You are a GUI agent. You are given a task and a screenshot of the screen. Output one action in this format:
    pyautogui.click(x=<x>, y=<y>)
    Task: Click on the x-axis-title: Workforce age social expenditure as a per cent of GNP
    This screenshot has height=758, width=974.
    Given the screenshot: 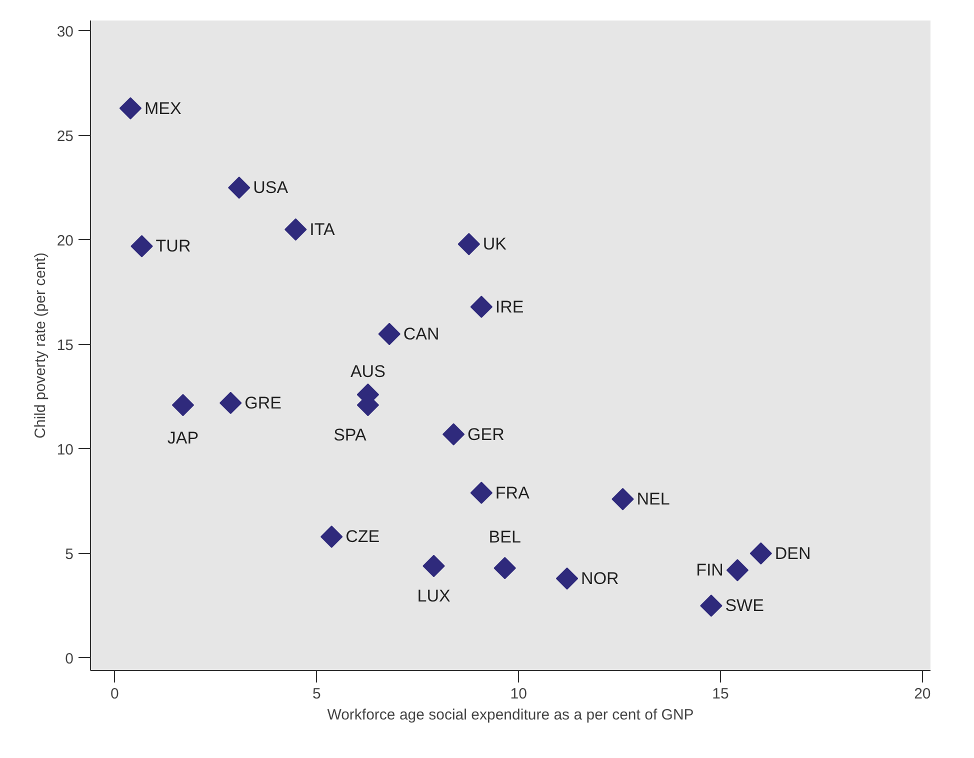 What is the action you would take?
    pyautogui.click(x=510, y=715)
    